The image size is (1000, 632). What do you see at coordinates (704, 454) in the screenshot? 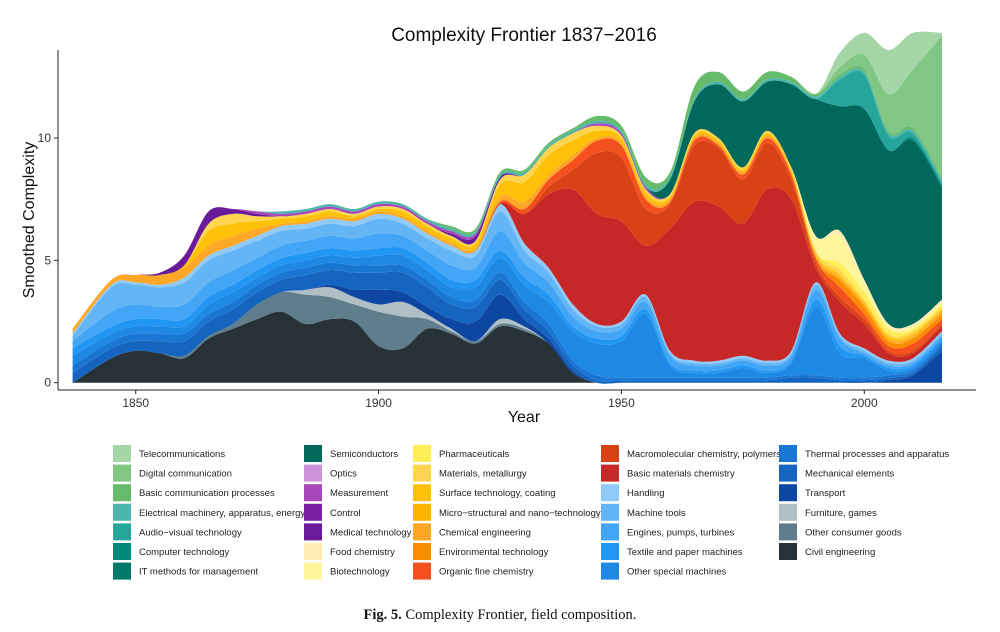
I see `legend-label: Macromolecular chemistry, polymers` at bounding box center [704, 454].